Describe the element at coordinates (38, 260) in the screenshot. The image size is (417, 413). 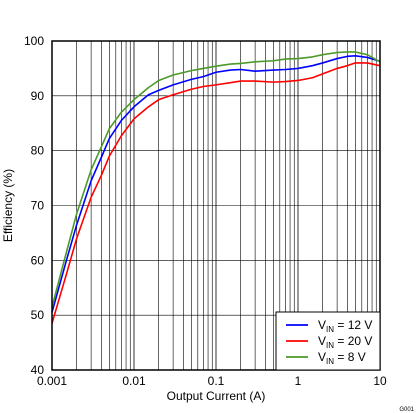
I see `y-tick-label: 60` at that location.